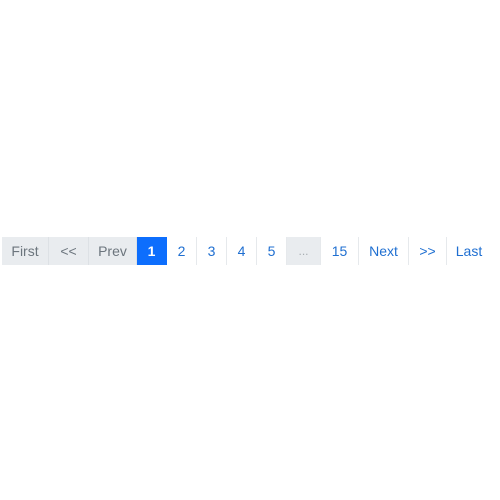 The width and height of the screenshot is (500, 500). I want to click on page-5-button: 5, so click(272, 251).